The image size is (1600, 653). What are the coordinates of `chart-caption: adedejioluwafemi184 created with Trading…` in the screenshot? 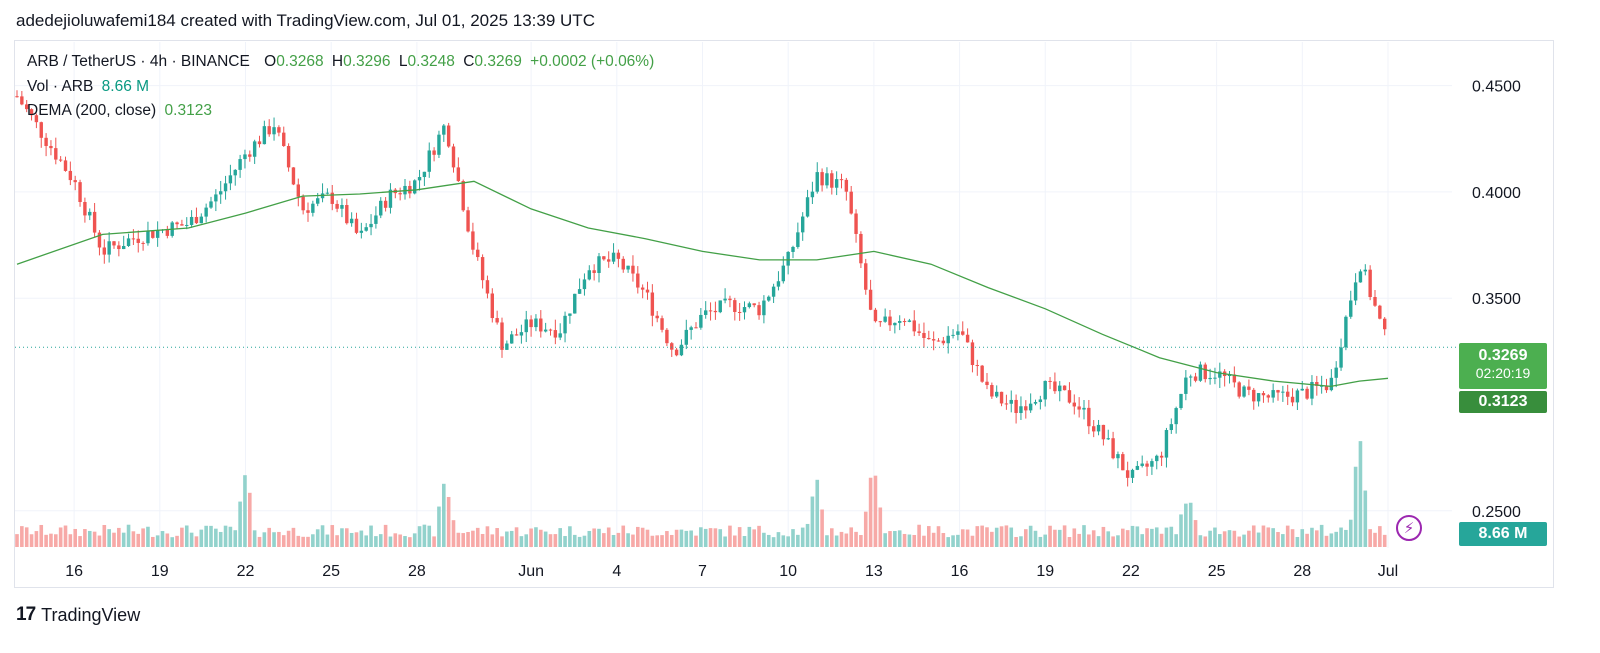 It's located at (305, 20).